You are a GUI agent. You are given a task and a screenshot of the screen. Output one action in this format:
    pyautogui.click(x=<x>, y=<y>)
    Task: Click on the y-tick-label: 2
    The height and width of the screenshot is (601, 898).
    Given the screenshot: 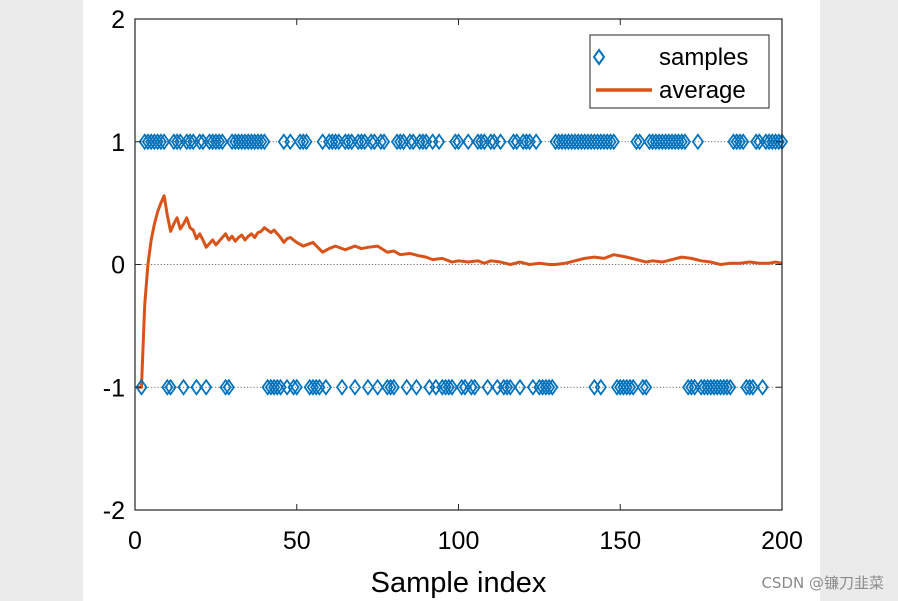 What is the action you would take?
    pyautogui.click(x=118, y=20)
    